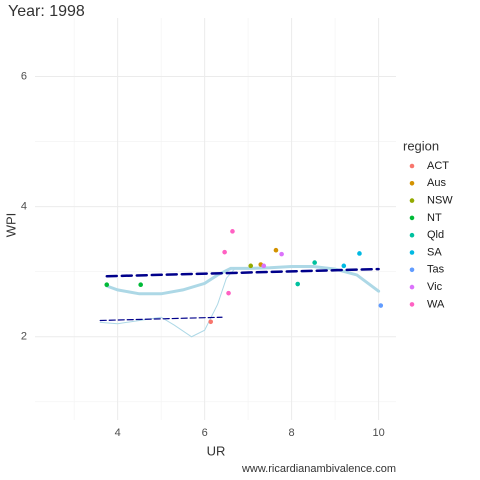 The image size is (480, 480). I want to click on x-tick-label: 8, so click(292, 433).